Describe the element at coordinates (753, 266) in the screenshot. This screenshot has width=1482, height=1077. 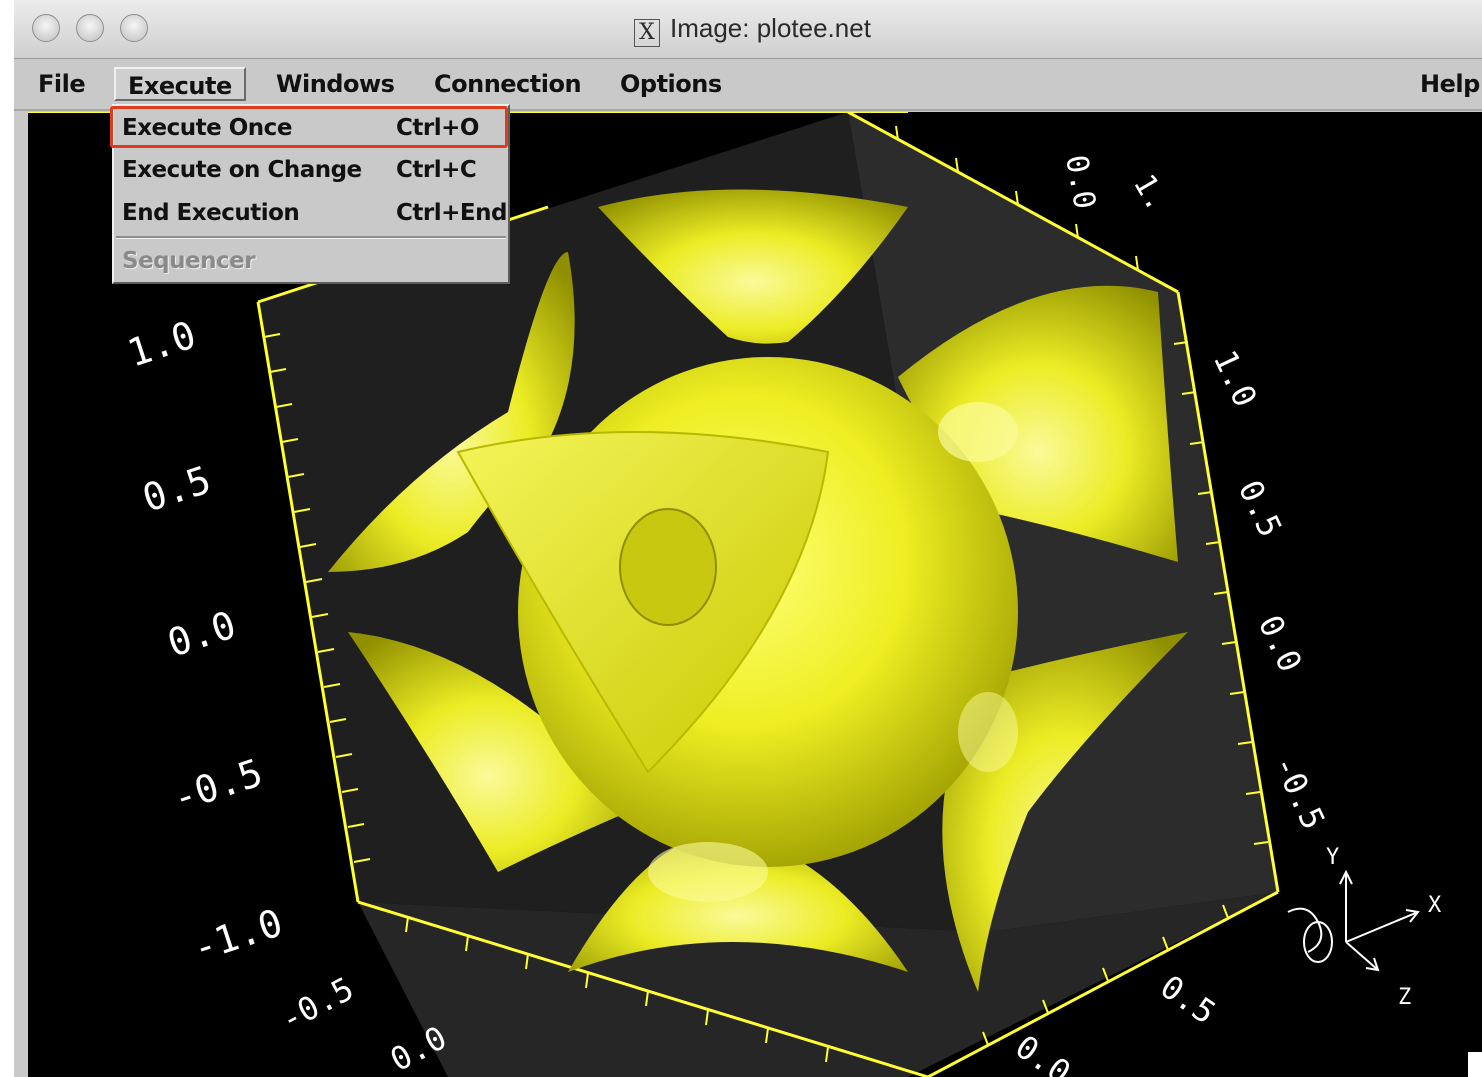
I see `lobe-top` at that location.